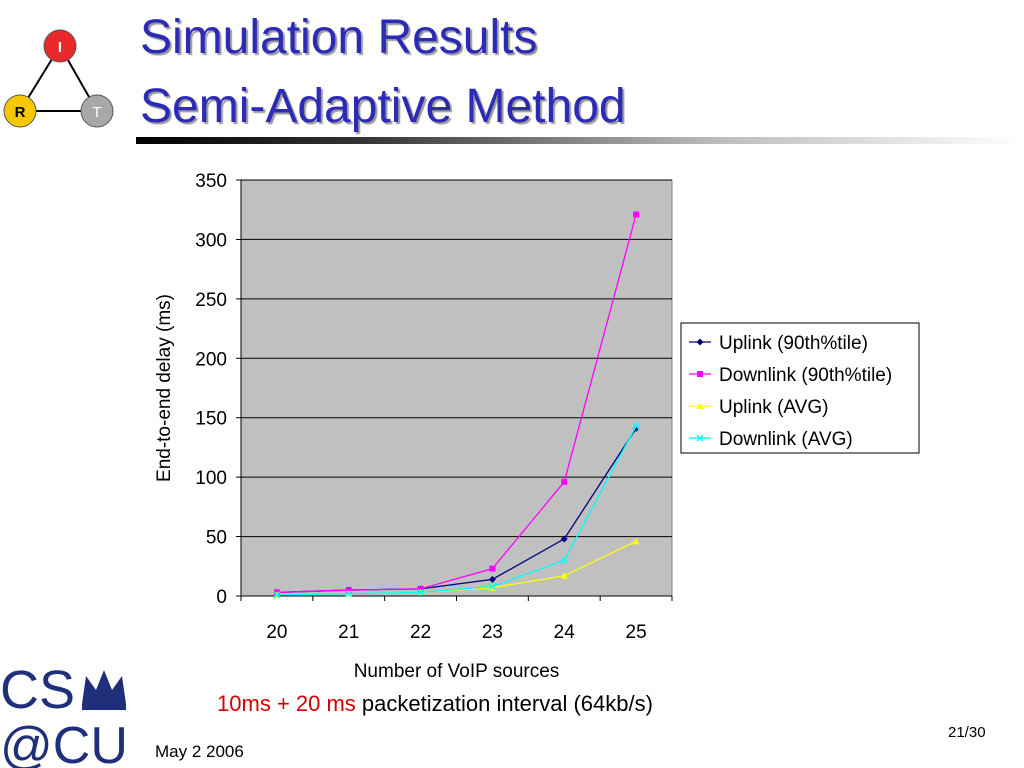  Describe the element at coordinates (793, 343) in the screenshot. I see `legend-label-0: Uplink (90th%tile)` at that location.